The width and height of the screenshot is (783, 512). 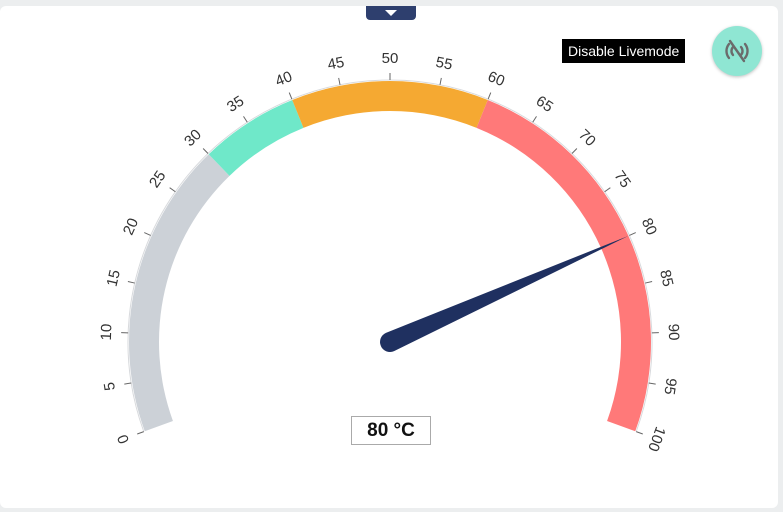 What do you see at coordinates (444, 64) in the screenshot?
I see `gauge-tick-label: 55` at bounding box center [444, 64].